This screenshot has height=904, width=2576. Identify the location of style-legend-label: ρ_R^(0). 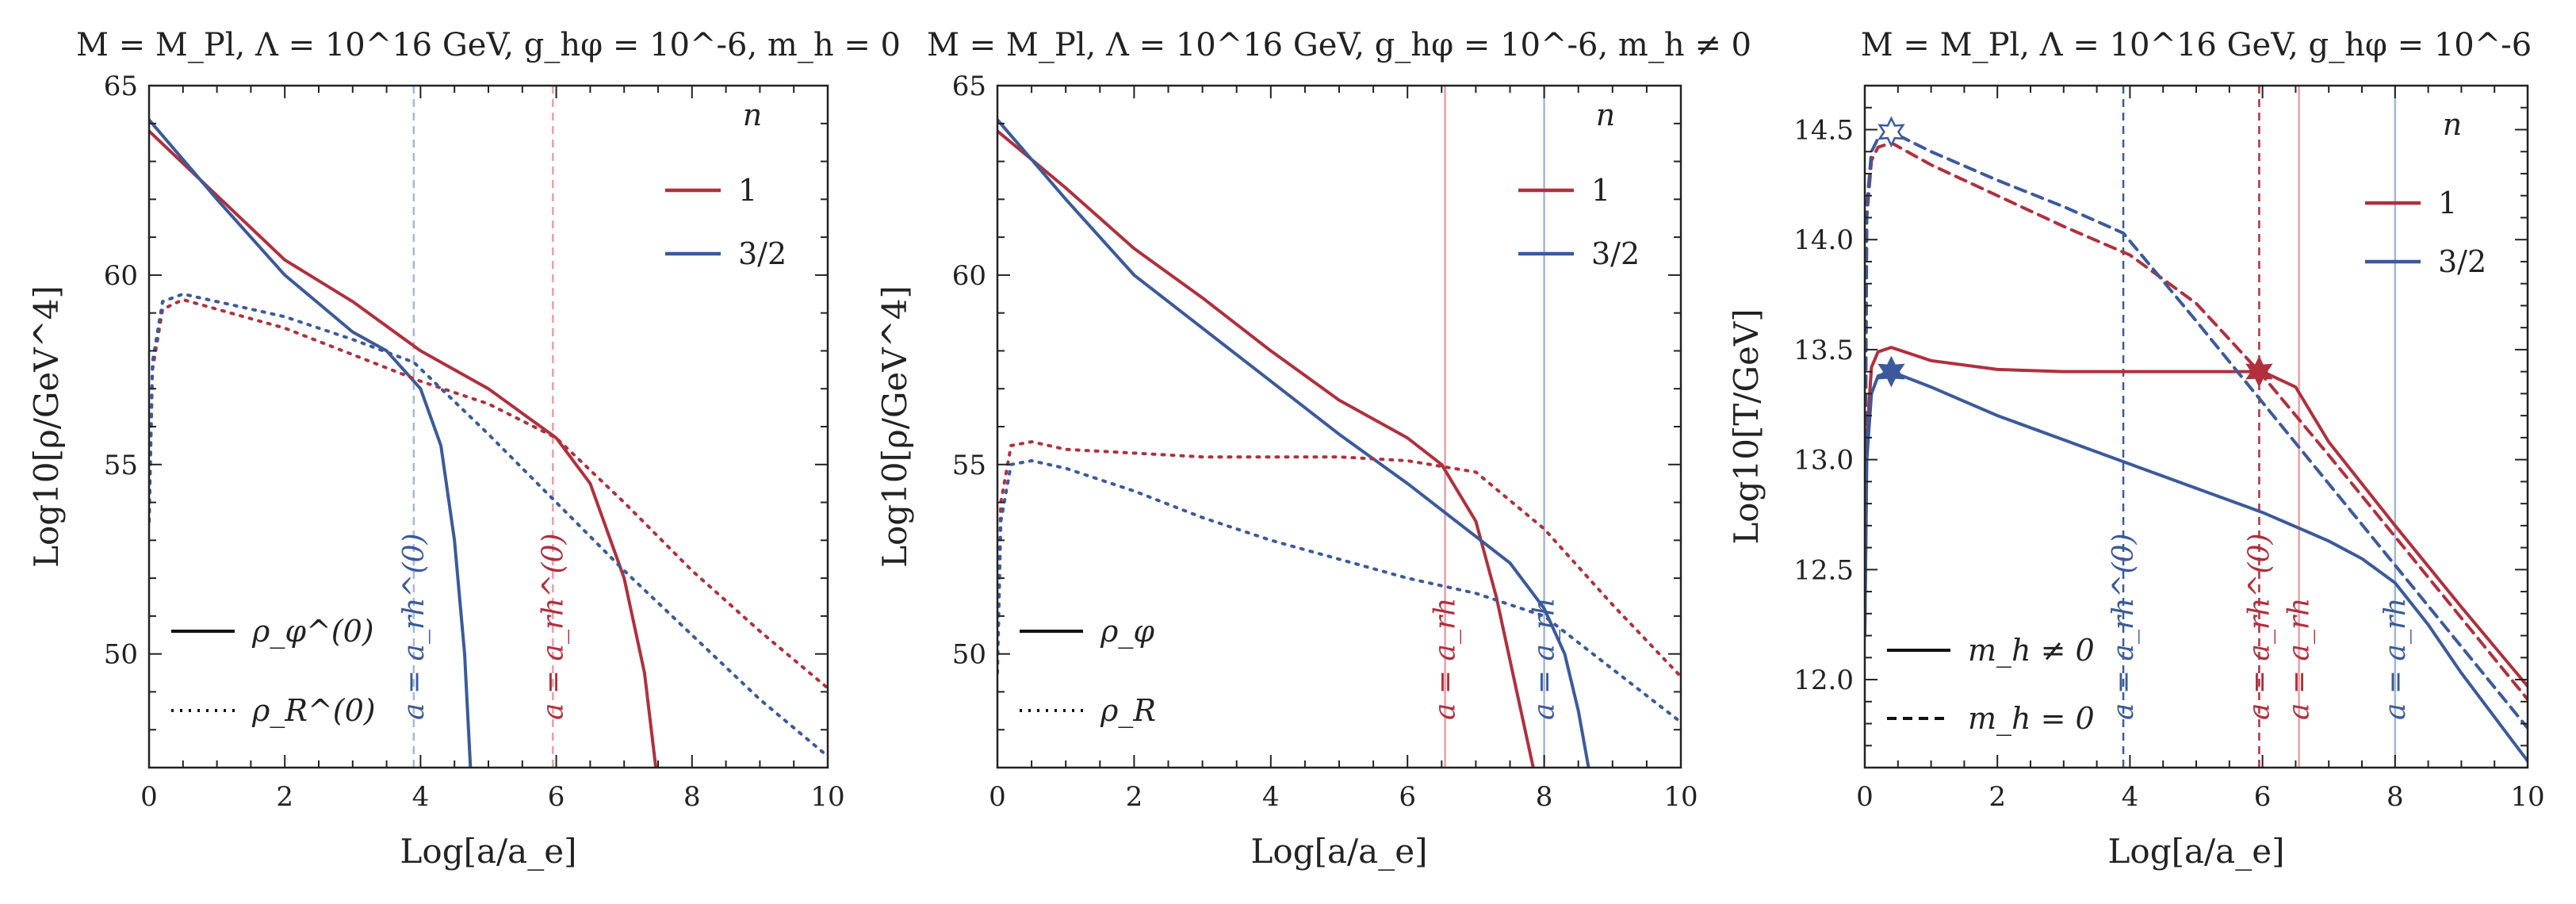
(313, 711).